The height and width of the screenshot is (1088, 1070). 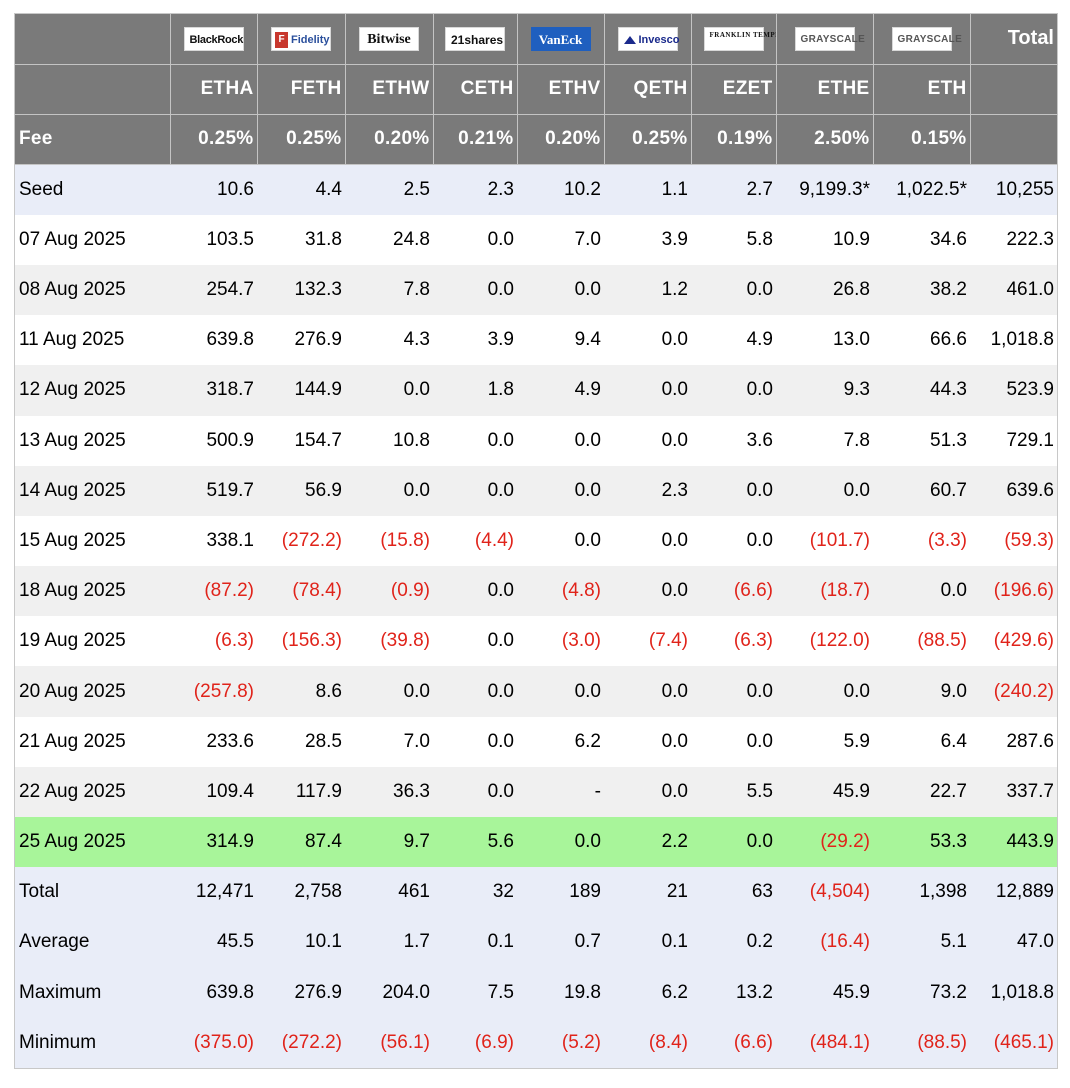 I want to click on ticker-header: ETHV, so click(x=561, y=89).